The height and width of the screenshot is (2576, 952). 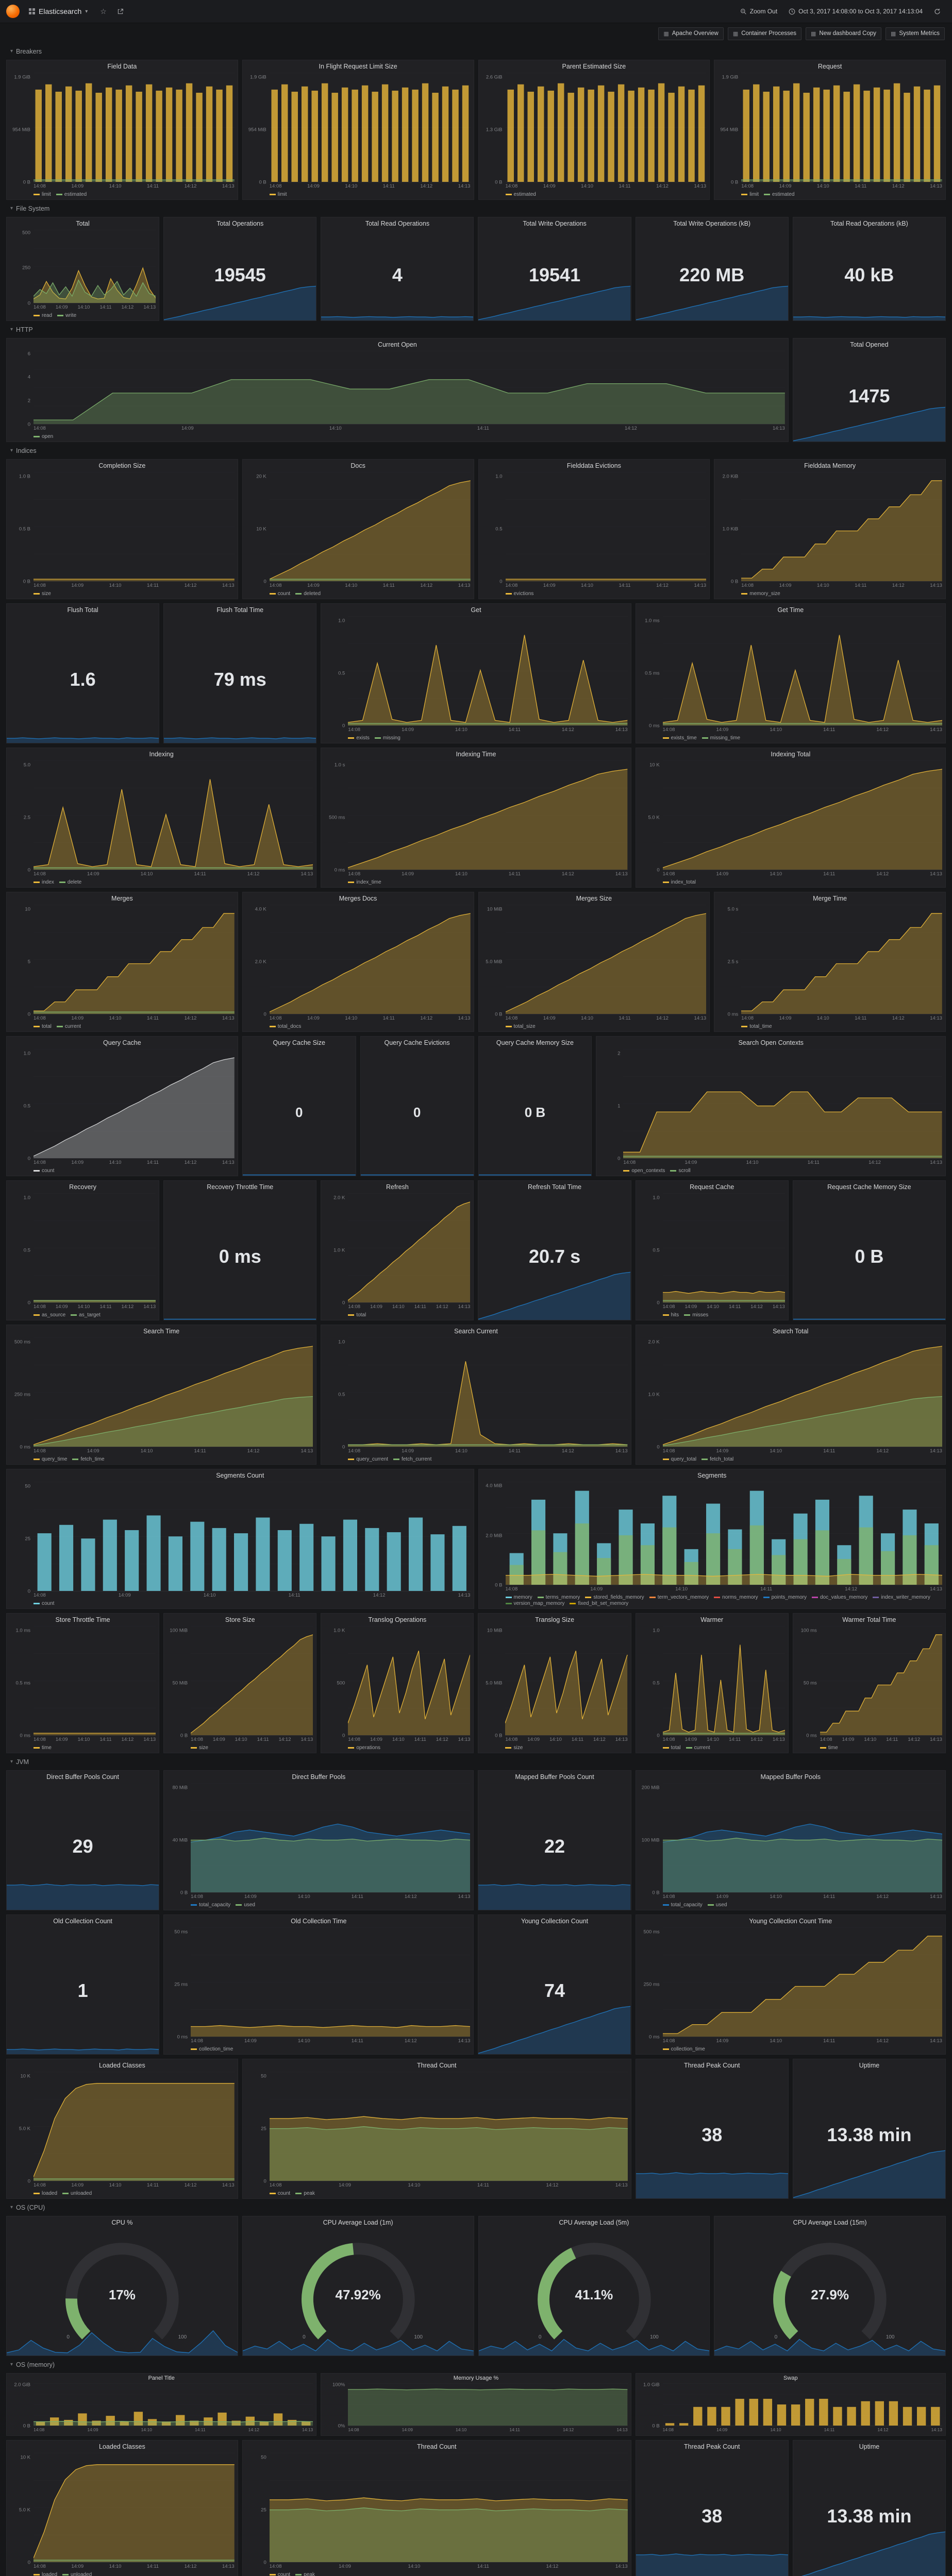 I want to click on legend-item: total_time, so click(x=756, y=1026).